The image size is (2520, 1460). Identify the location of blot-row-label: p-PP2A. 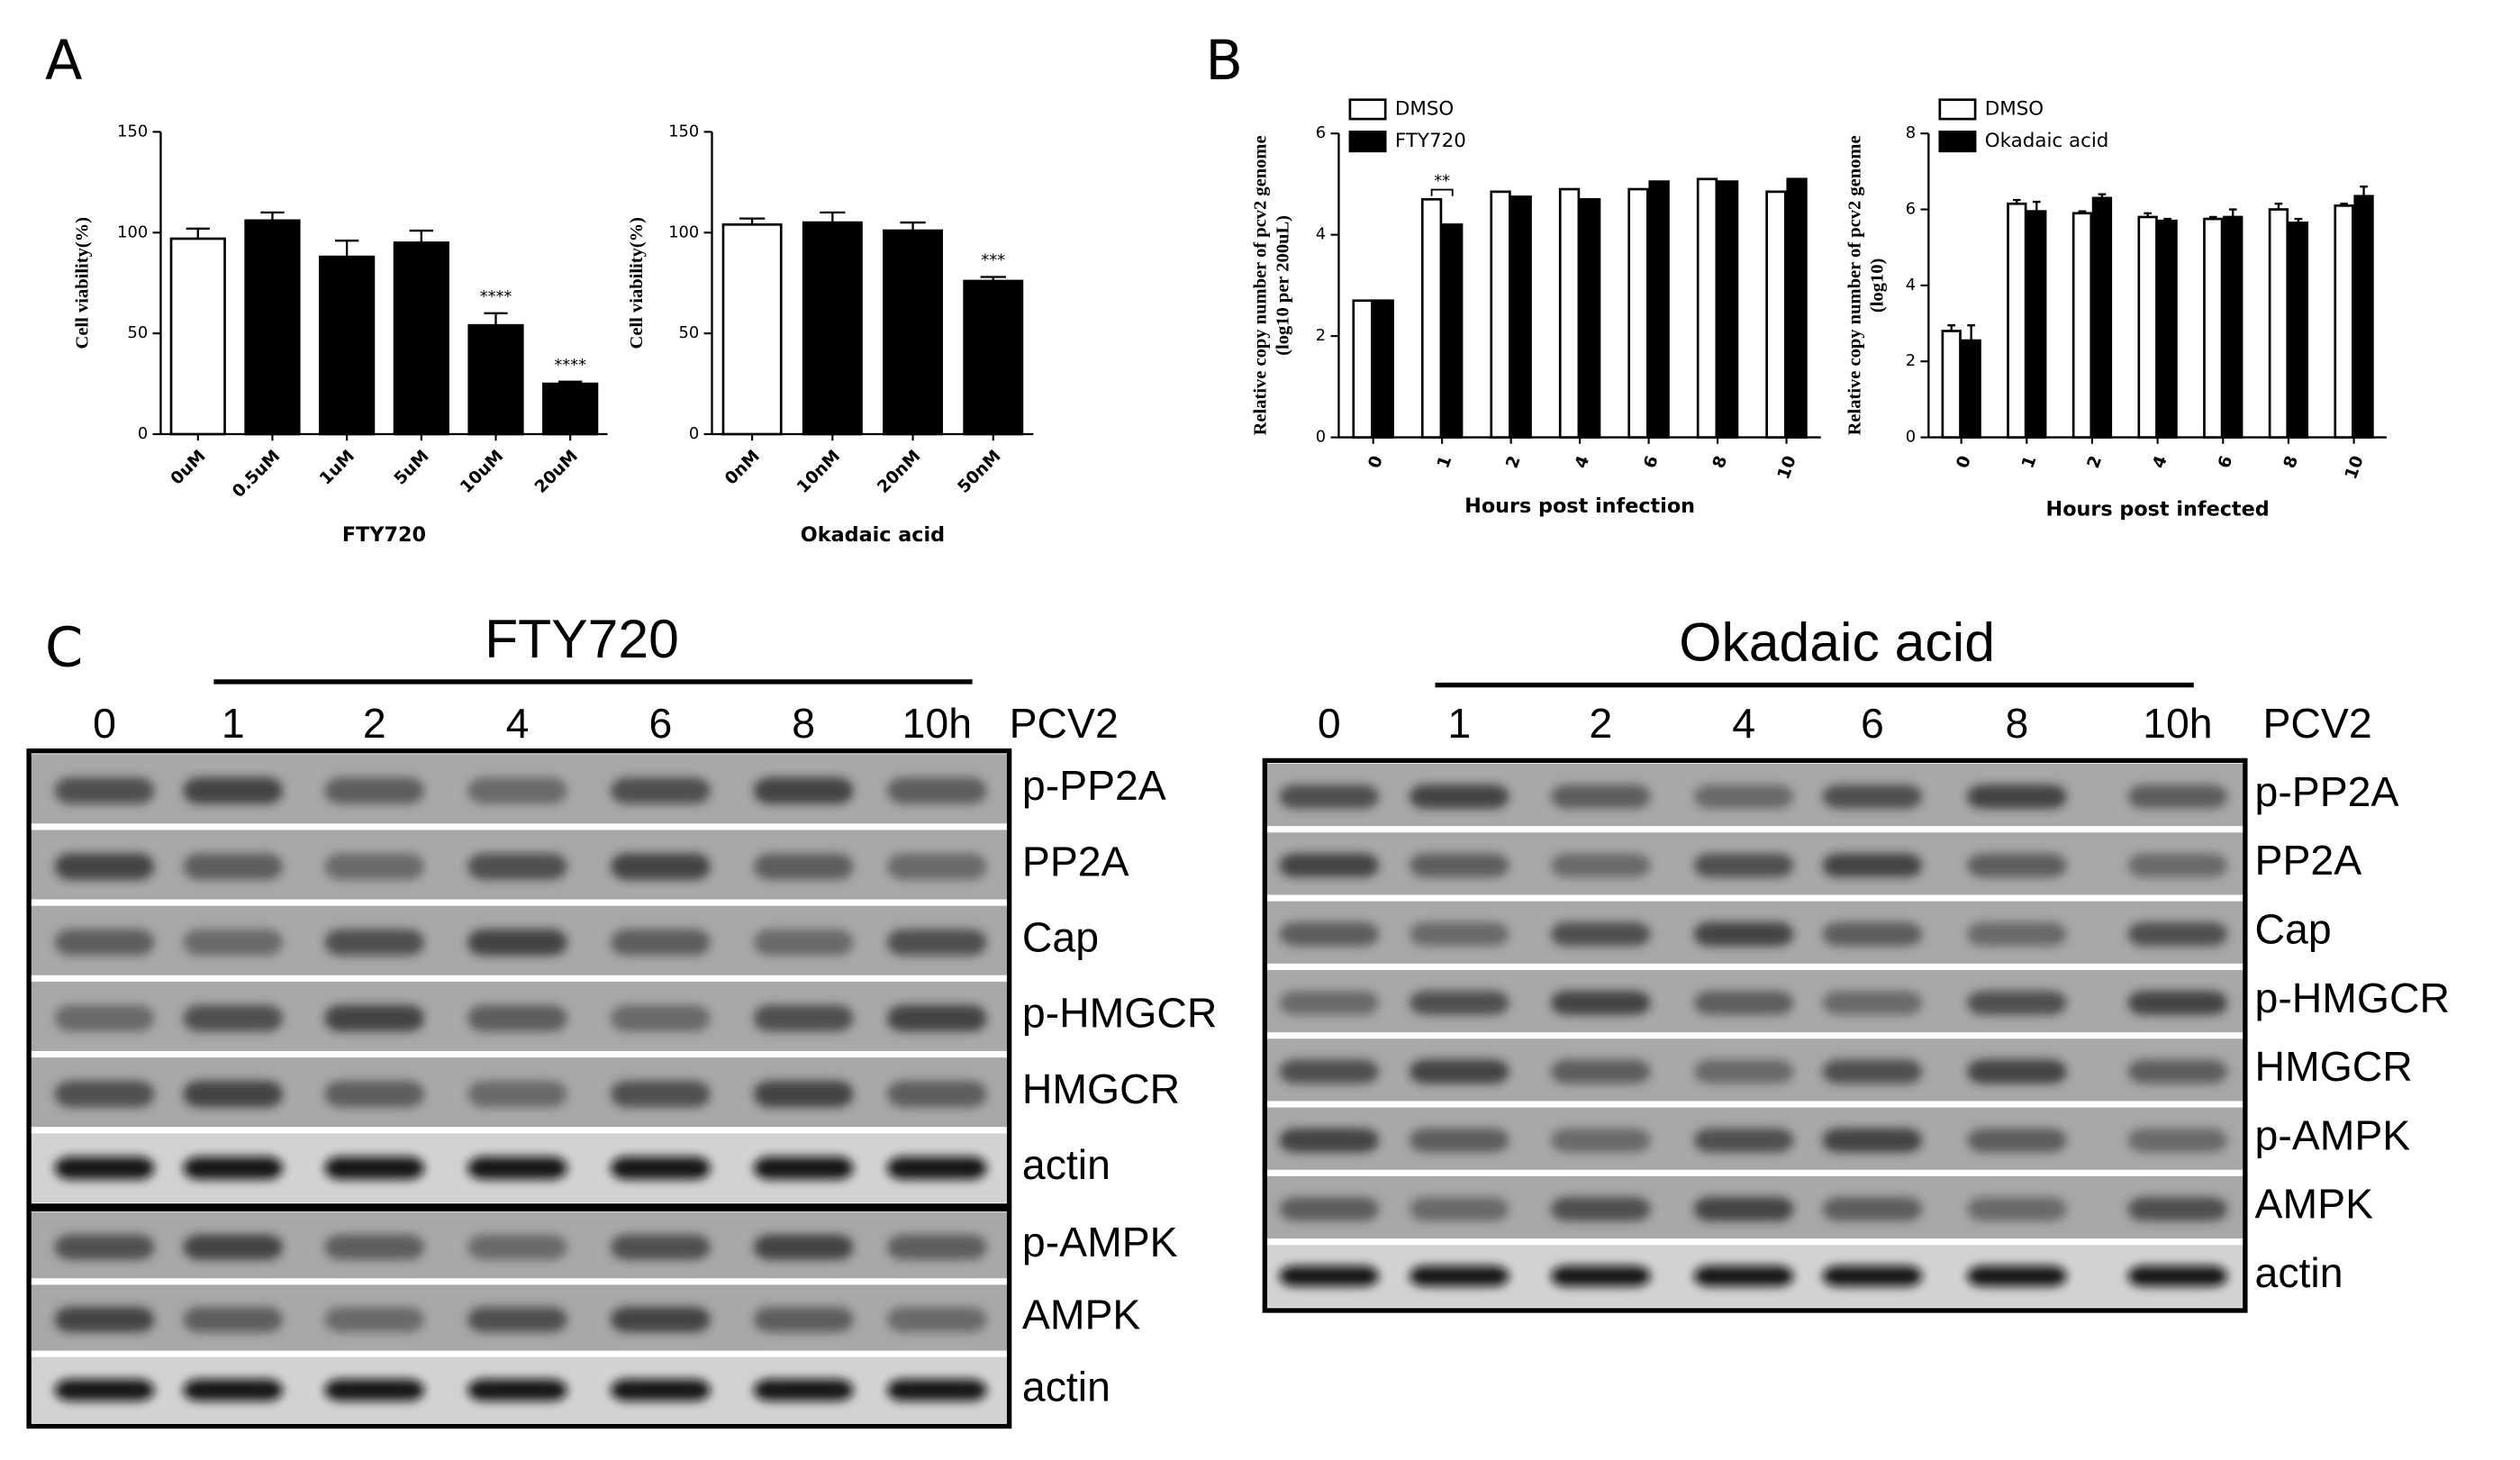
(2327, 791).